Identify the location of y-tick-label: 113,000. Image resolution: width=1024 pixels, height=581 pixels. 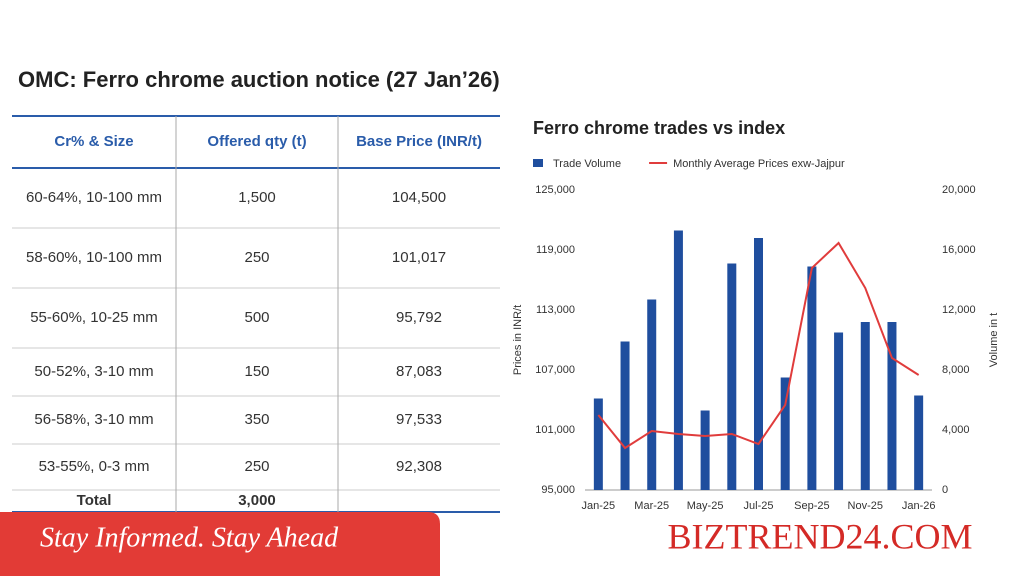
(555, 310).